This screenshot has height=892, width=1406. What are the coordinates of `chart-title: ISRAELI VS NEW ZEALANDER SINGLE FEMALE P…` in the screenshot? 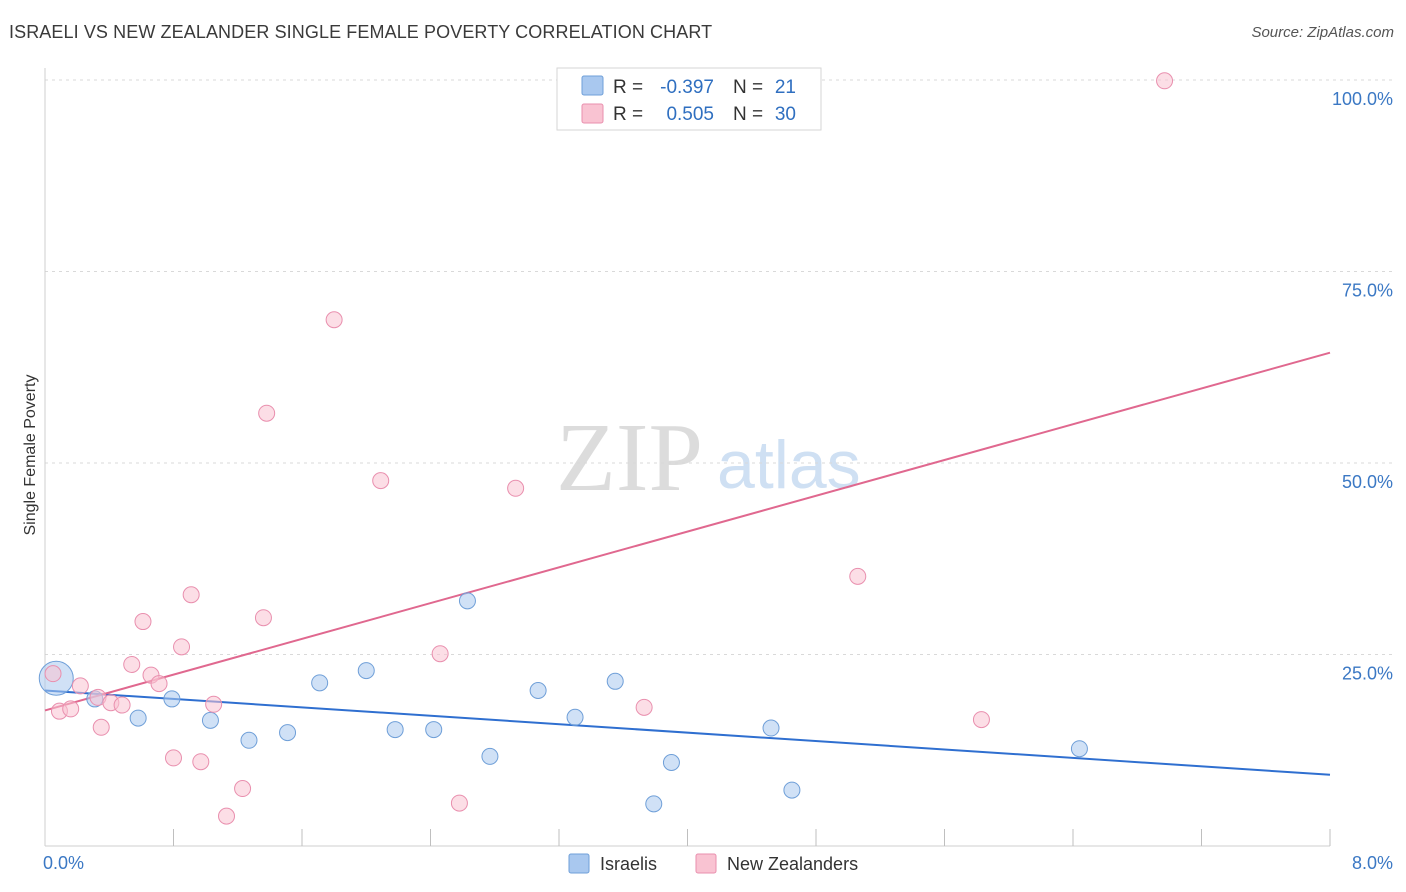 It's located at (361, 32).